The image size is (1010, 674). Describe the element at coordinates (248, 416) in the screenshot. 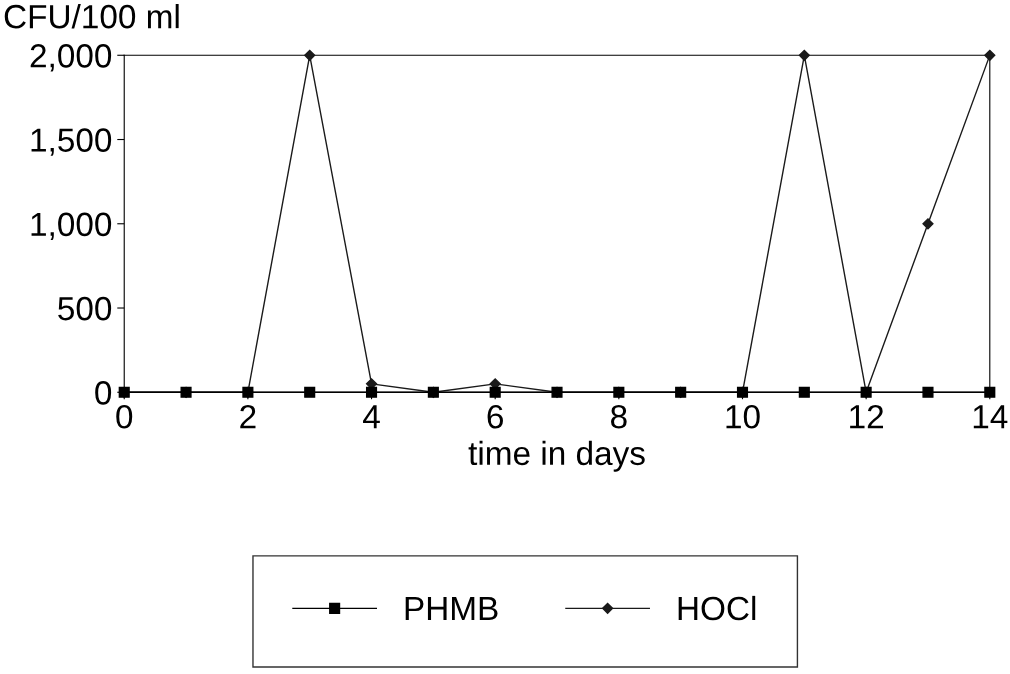

I see `x-tick-label: 2` at that location.